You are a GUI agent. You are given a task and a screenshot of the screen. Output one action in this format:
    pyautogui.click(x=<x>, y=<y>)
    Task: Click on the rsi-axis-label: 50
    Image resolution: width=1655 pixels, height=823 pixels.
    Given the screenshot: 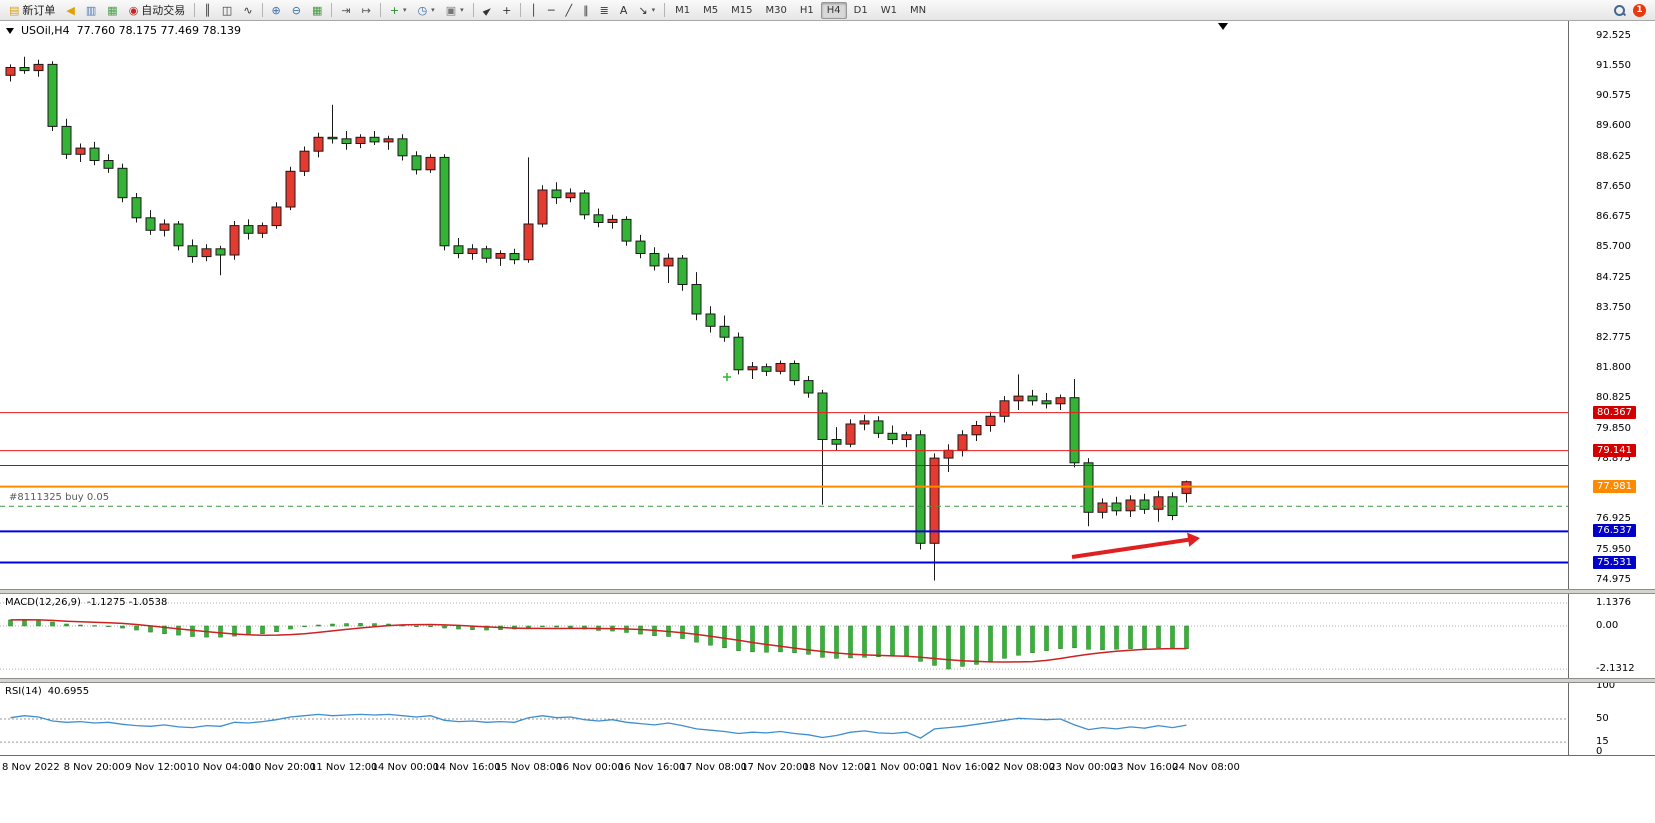 What is the action you would take?
    pyautogui.click(x=1602, y=718)
    